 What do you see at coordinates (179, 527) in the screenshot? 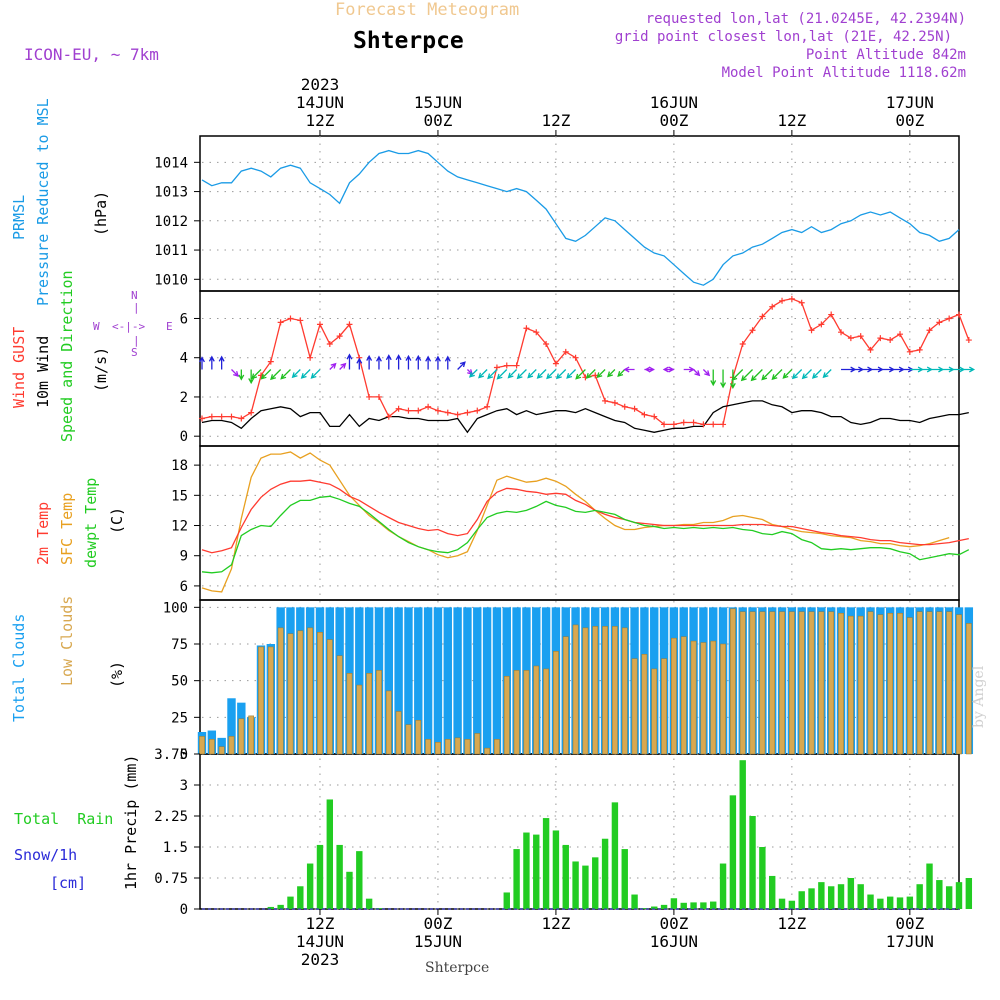
I see `temp-tick-label: 12` at bounding box center [179, 527].